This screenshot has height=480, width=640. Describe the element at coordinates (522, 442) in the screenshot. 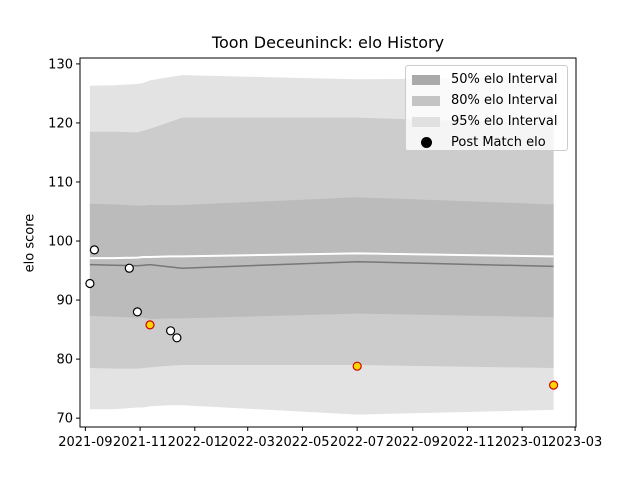

I see `x-tick-label-2023-01: 2023-01` at that location.